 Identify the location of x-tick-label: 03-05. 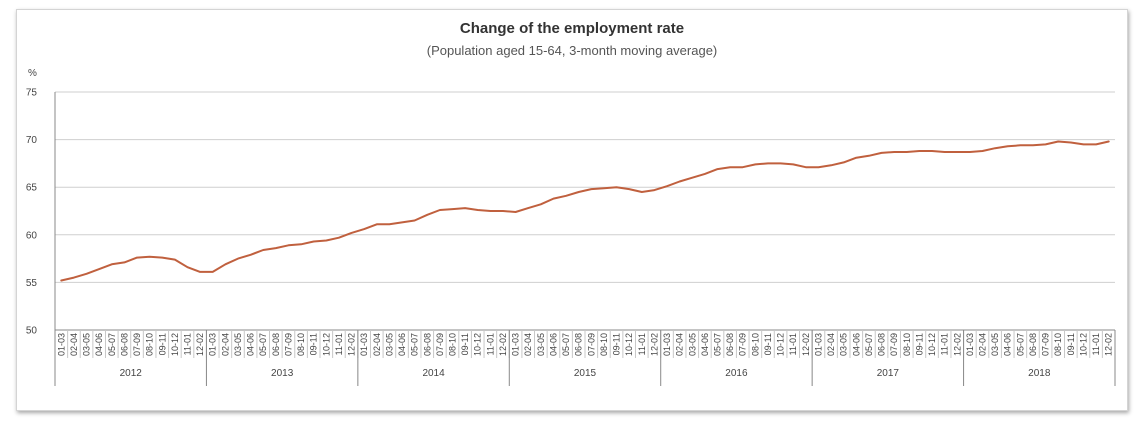
(389, 344).